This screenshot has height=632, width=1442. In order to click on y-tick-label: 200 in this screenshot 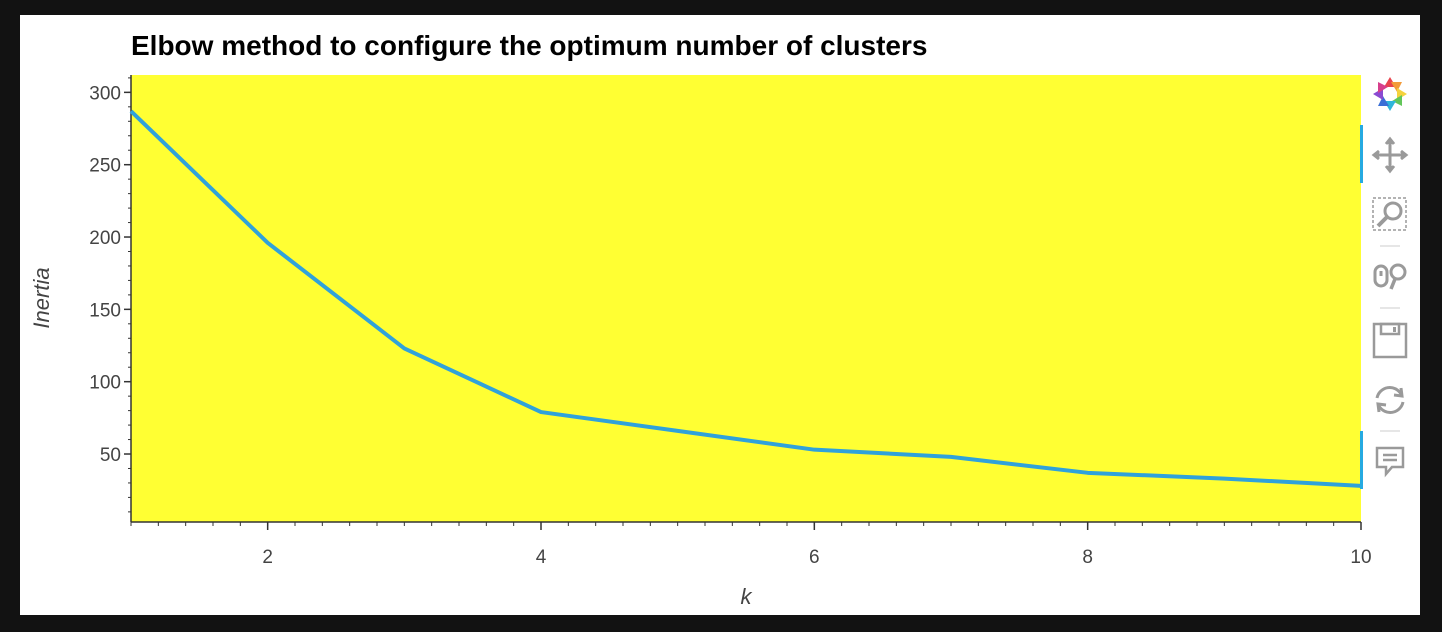, I will do `click(105, 238)`.